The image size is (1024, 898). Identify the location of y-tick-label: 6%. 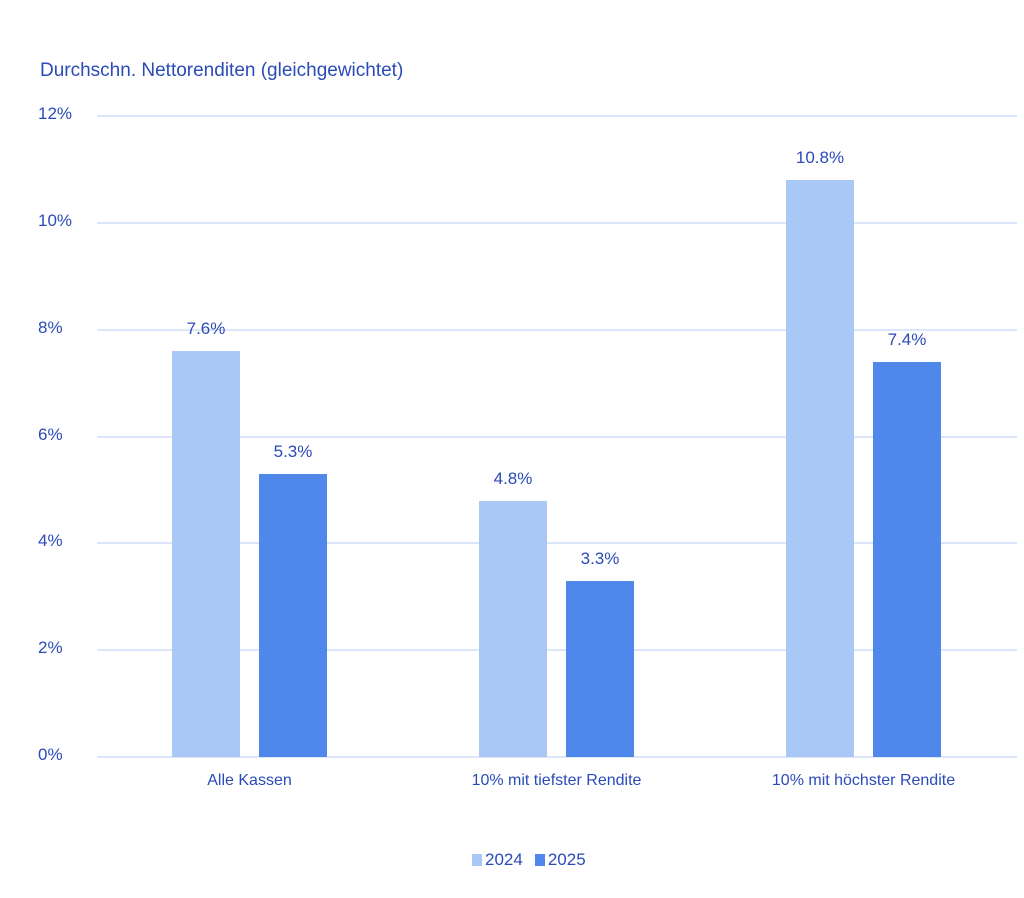
(50, 434).